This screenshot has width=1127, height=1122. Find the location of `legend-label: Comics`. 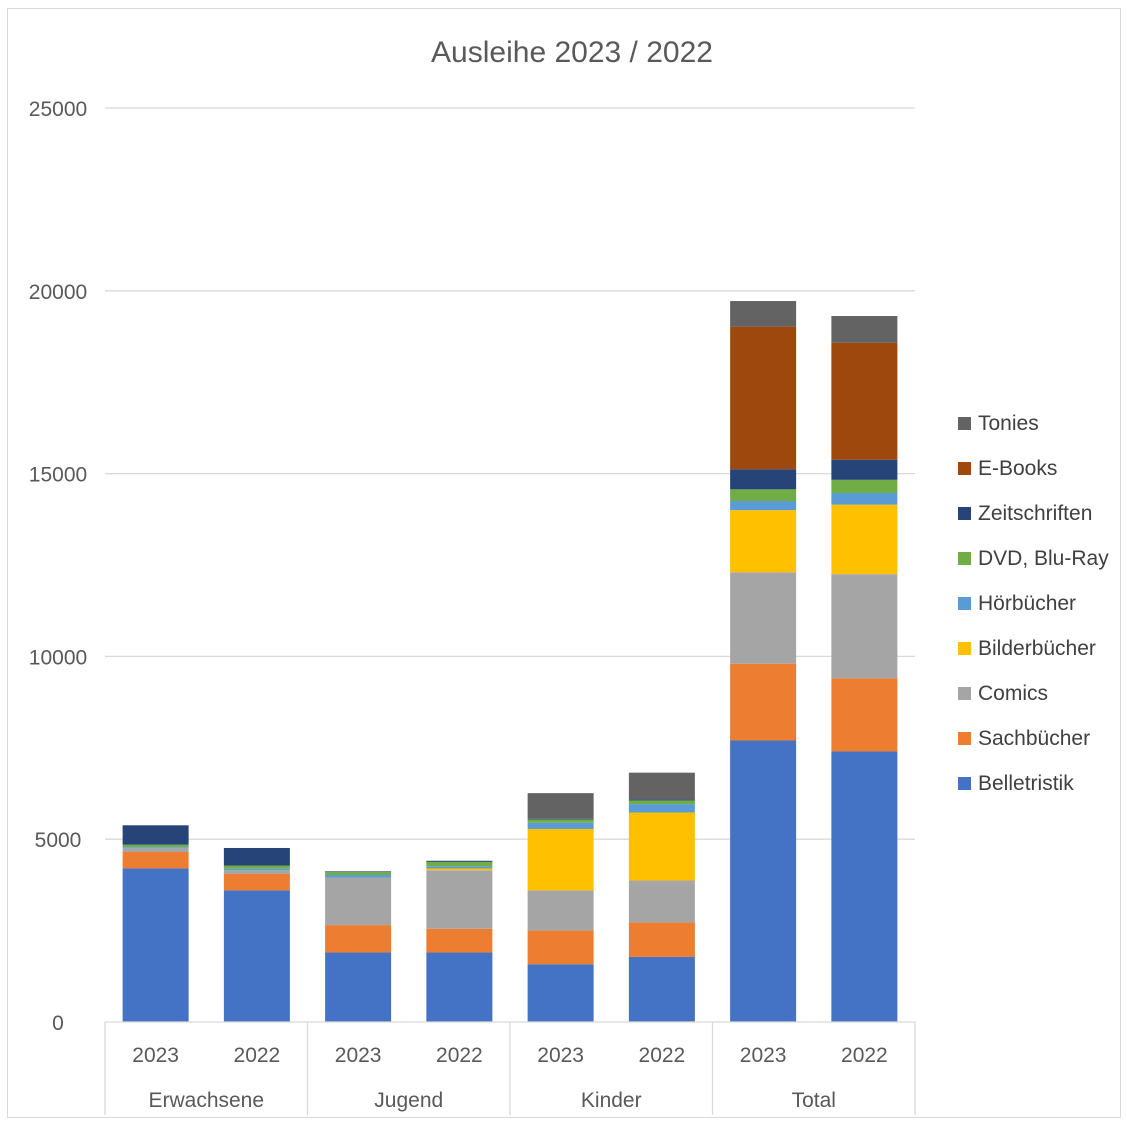

legend-label: Comics is located at coordinates (1013, 693).